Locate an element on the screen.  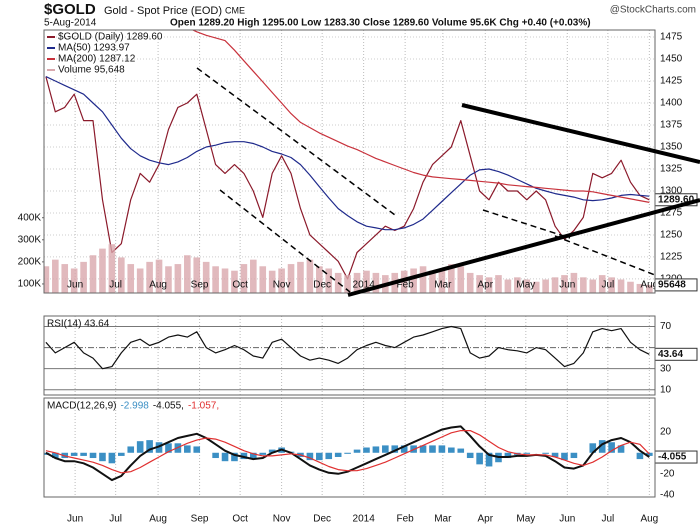
legend-label: MA(200) 1287.12 is located at coordinates (97, 59).